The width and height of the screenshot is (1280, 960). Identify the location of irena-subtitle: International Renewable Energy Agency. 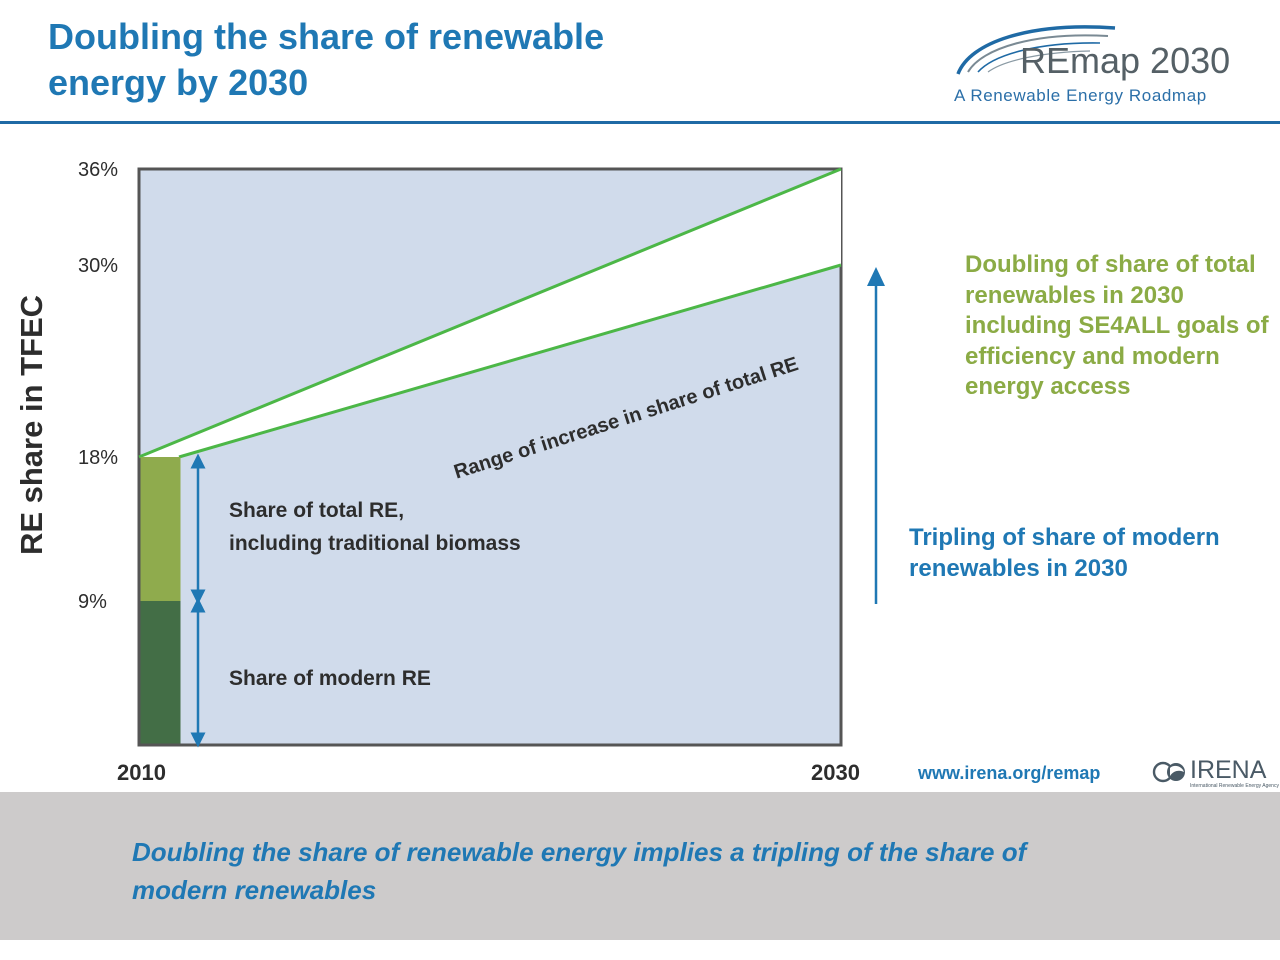
(1234, 786).